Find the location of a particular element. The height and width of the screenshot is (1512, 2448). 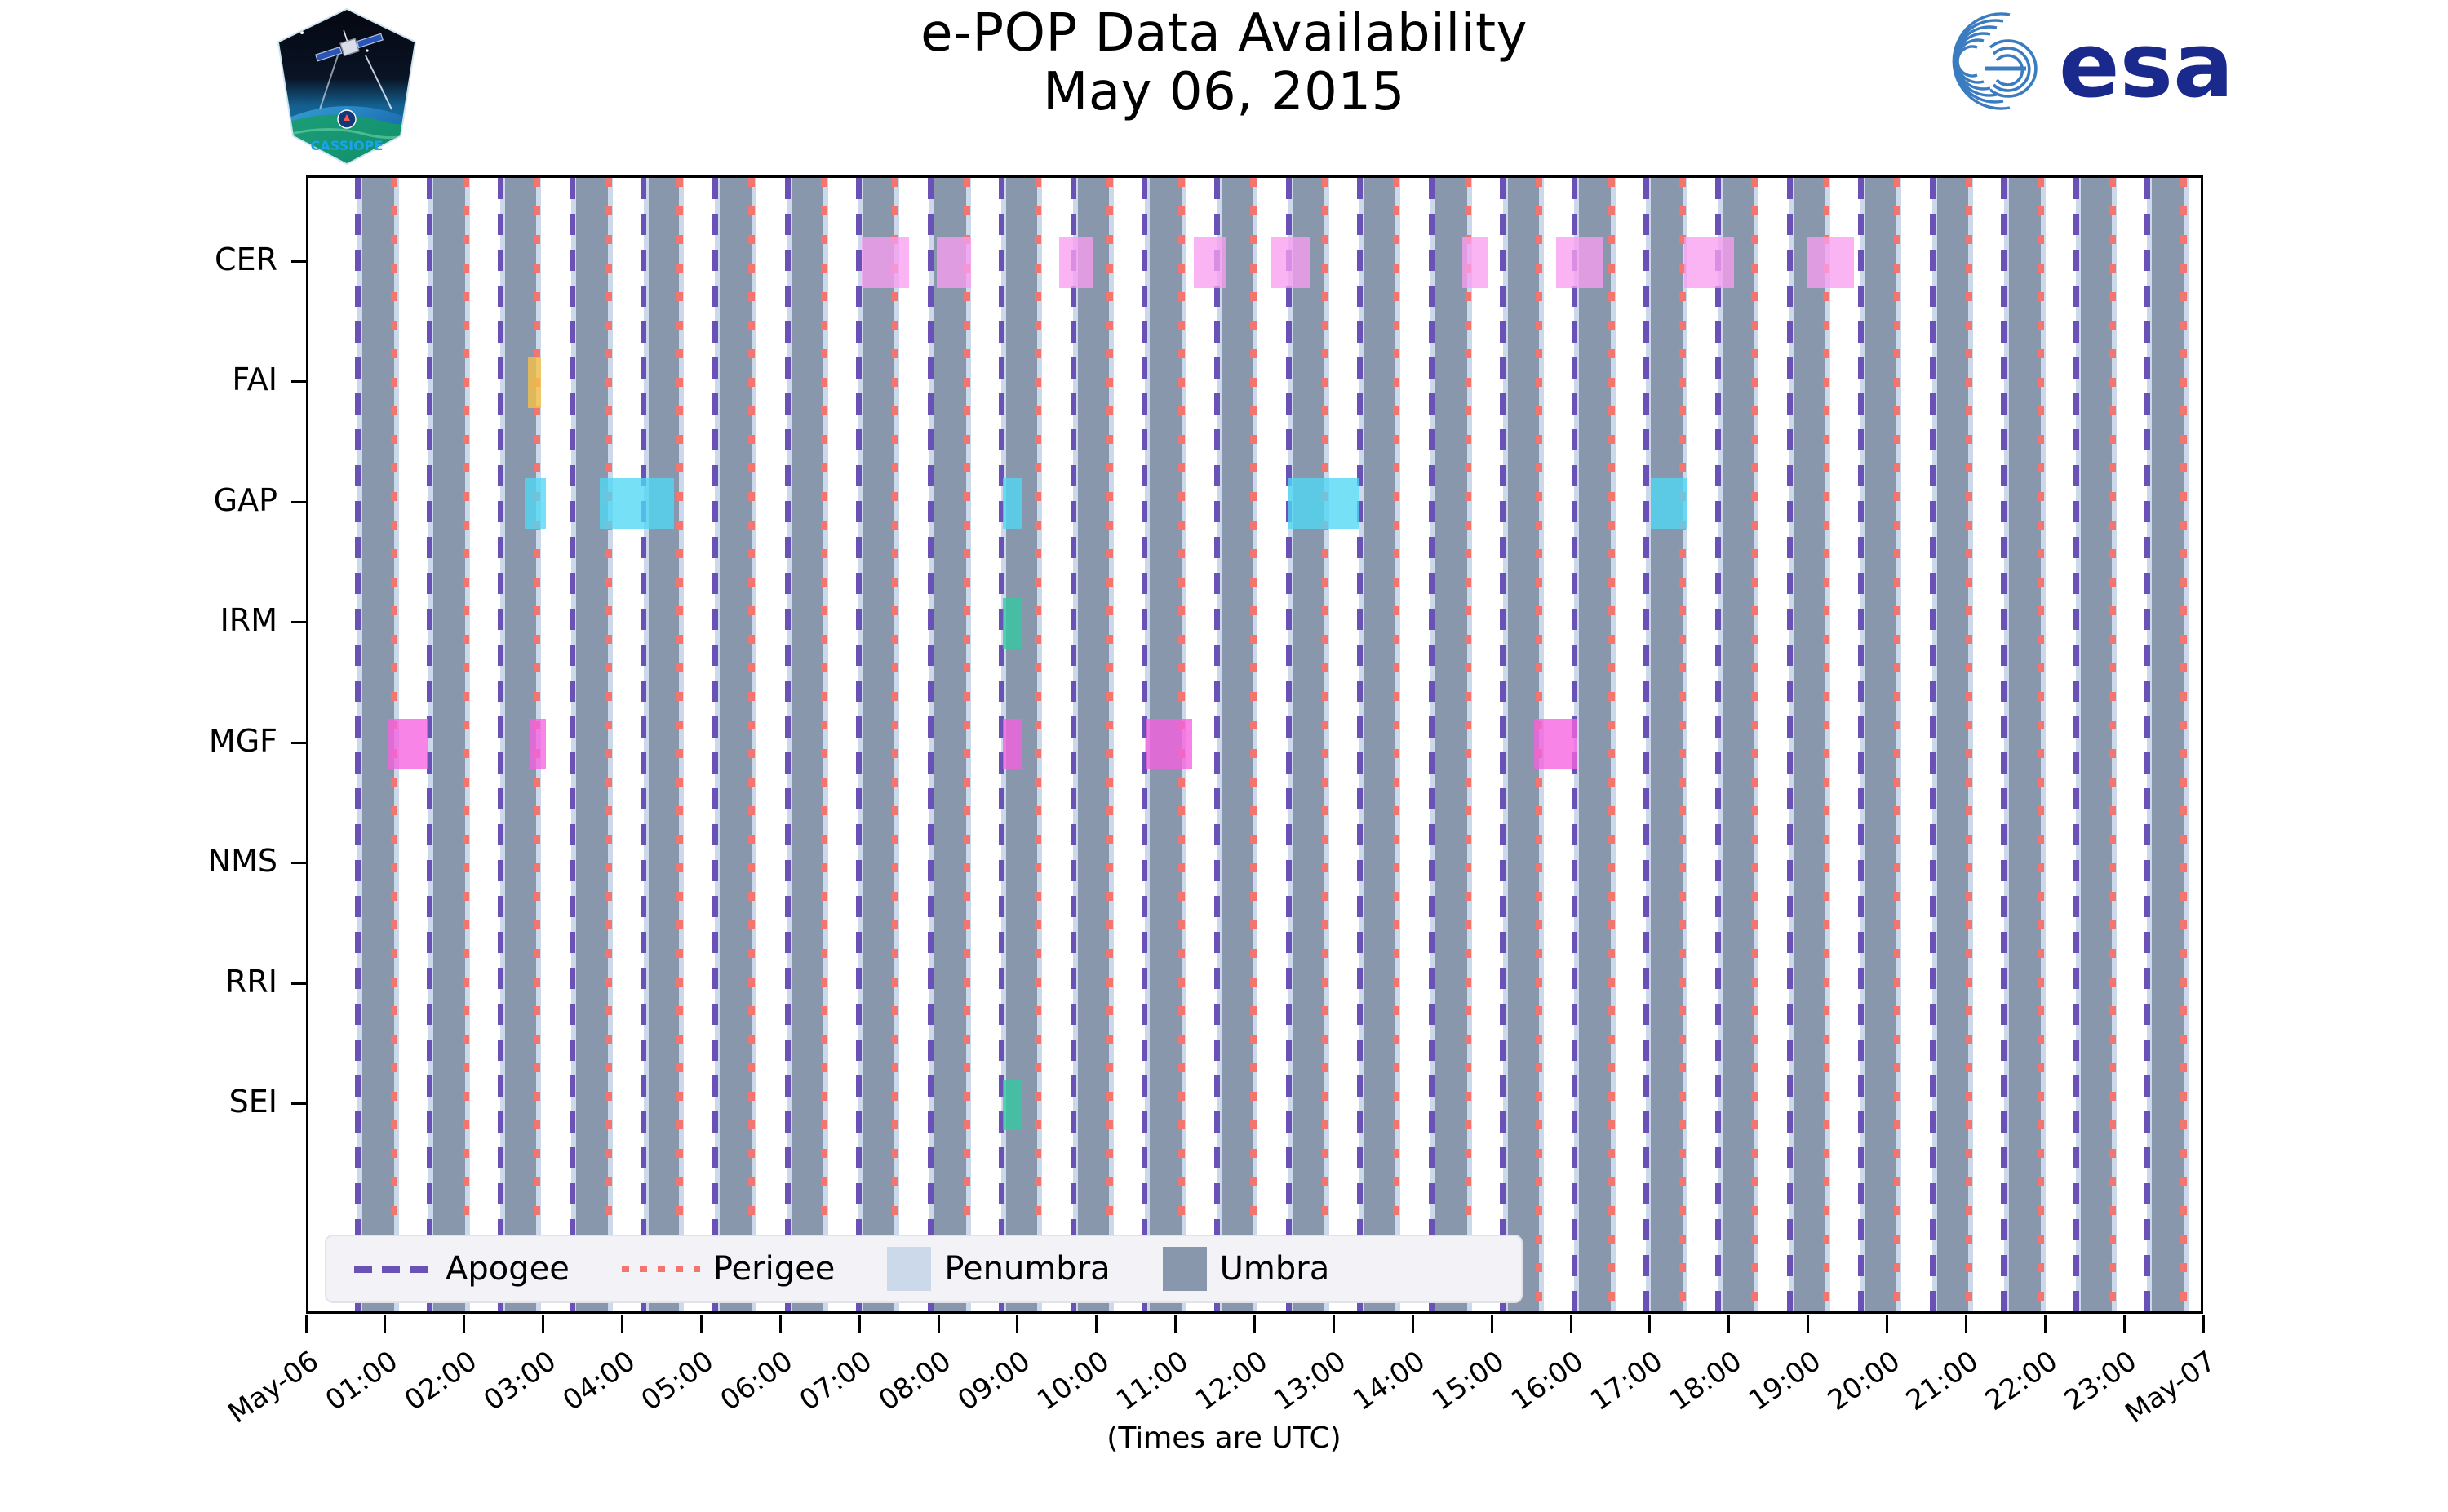

apogee-line-icon is located at coordinates (393, 1269).